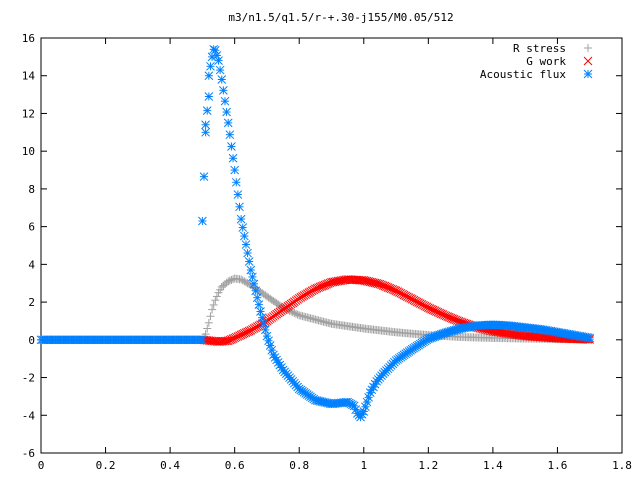  What do you see at coordinates (29, 415) in the screenshot?
I see `y-tick-label: -4` at bounding box center [29, 415].